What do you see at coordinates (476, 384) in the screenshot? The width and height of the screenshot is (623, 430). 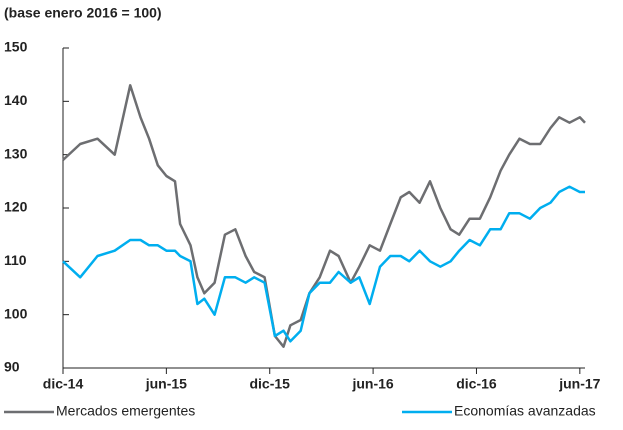 I see `x-tick-label: dic-16` at bounding box center [476, 384].